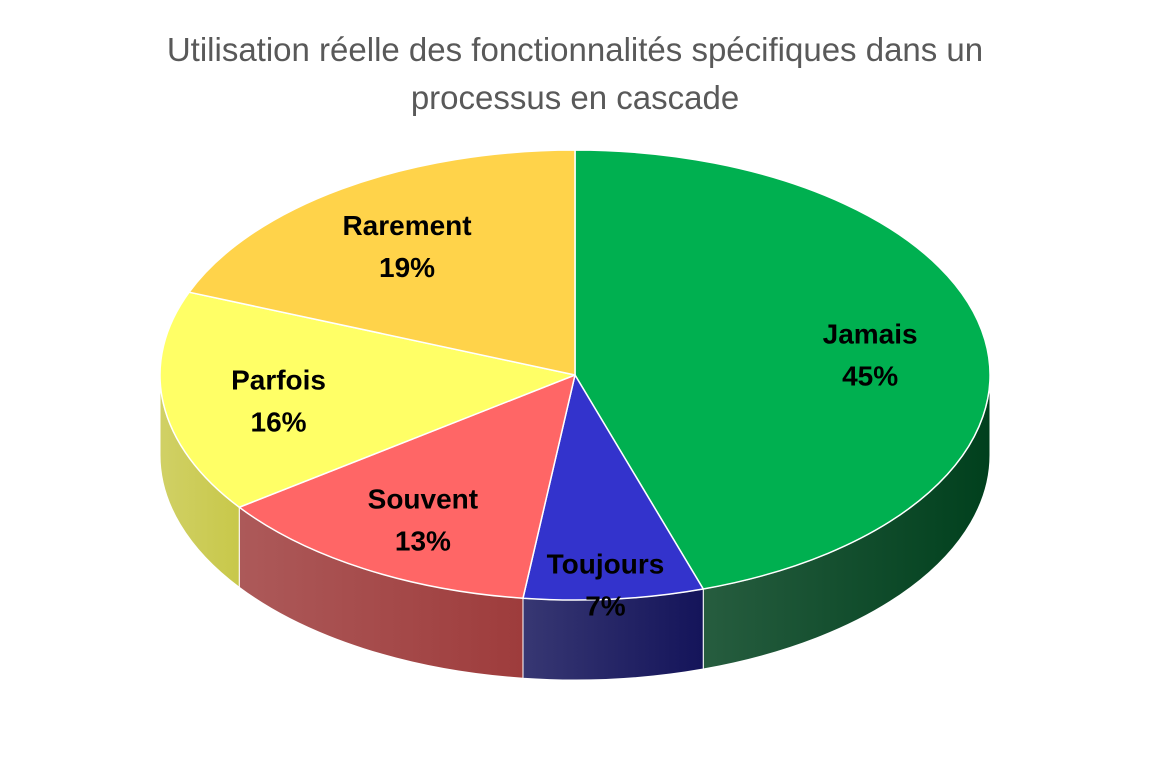 Image resolution: width=1150 pixels, height=784 pixels. What do you see at coordinates (575, 97) in the screenshot?
I see `chart-title-line-2: processus en cascade` at bounding box center [575, 97].